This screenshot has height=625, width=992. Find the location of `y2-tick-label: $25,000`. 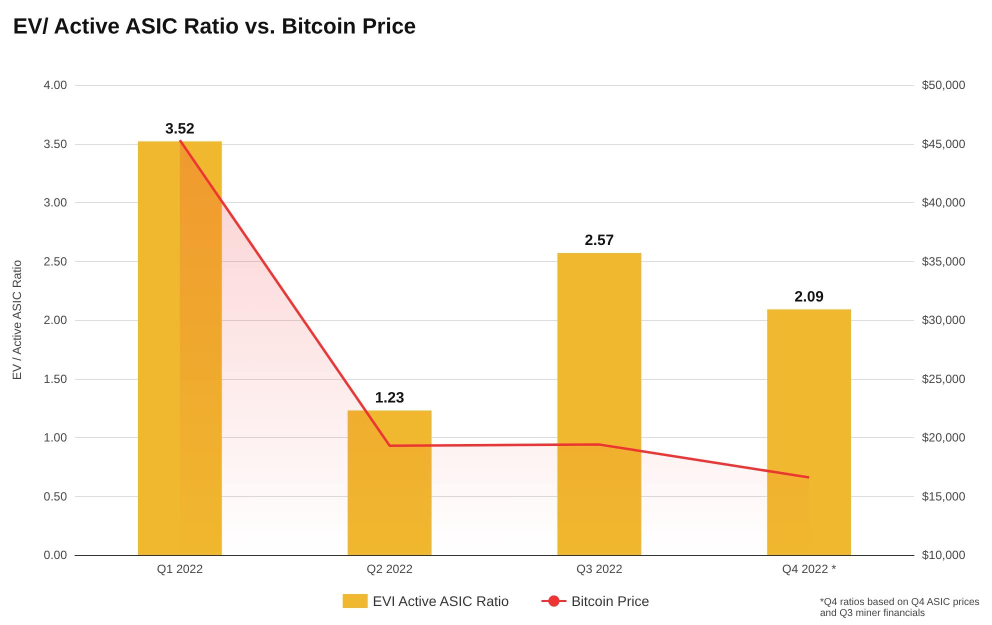

y2-tick-label: $25,000 is located at coordinates (944, 379).